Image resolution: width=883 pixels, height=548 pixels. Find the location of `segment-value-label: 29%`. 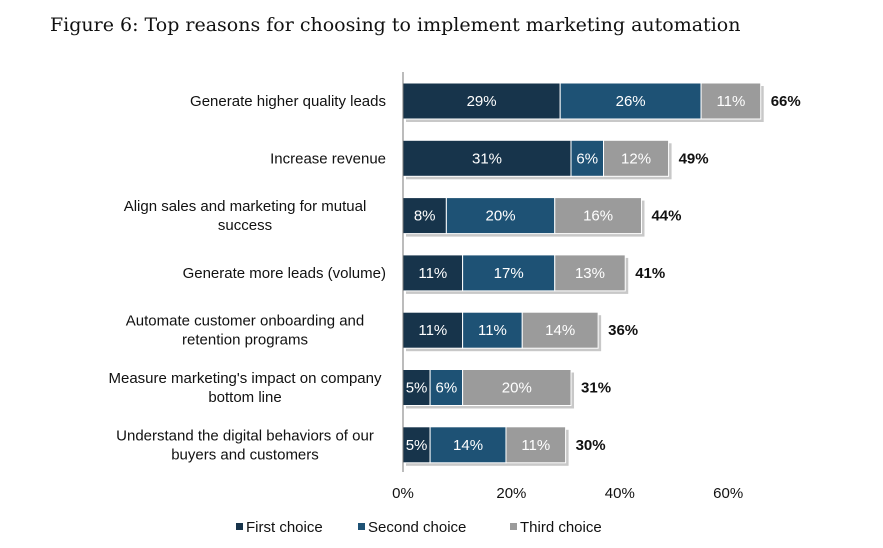

segment-value-label: 29% is located at coordinates (482, 101).